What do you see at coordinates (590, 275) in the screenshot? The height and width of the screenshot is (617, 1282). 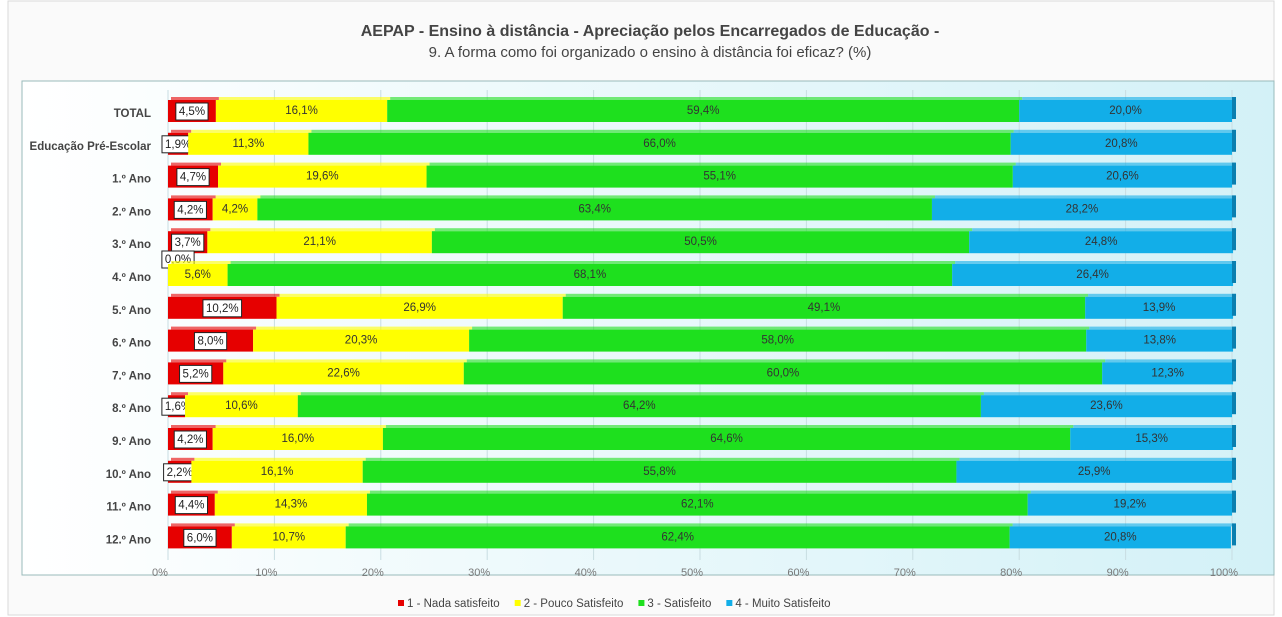 I see `value-label: 68,1%` at bounding box center [590, 275].